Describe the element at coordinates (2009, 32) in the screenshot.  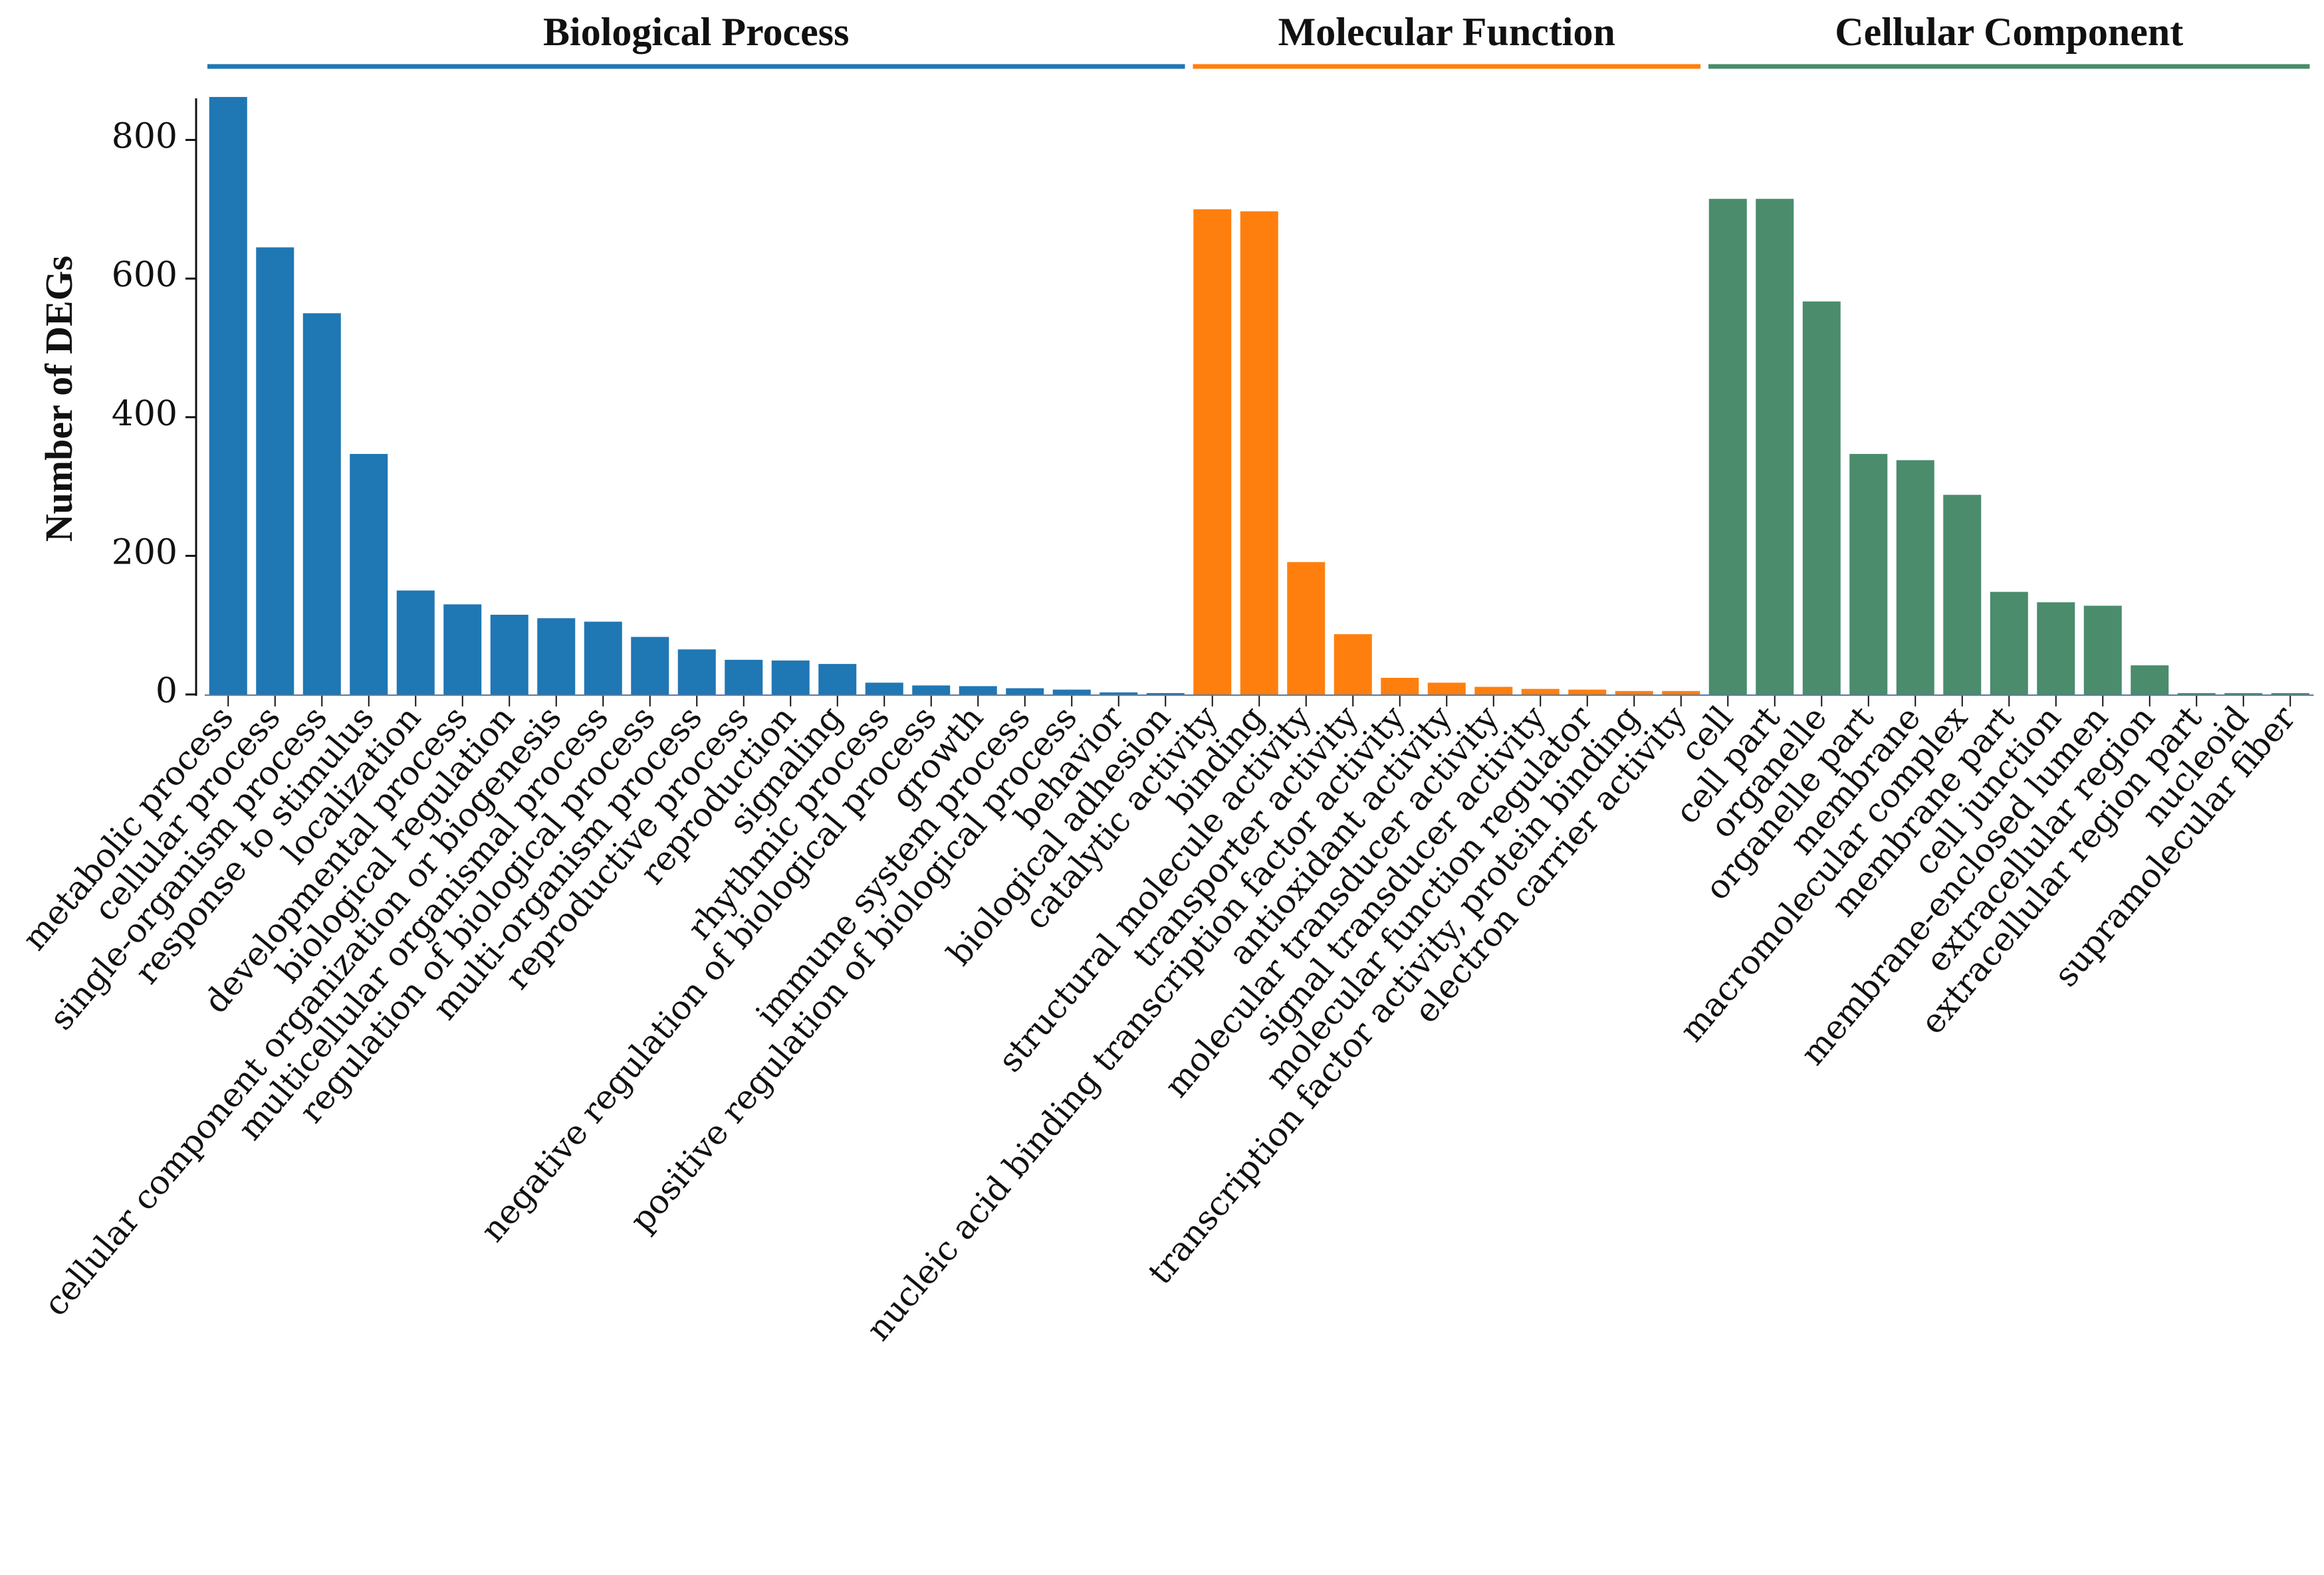
I see `group-title: Cellular Component` at that location.